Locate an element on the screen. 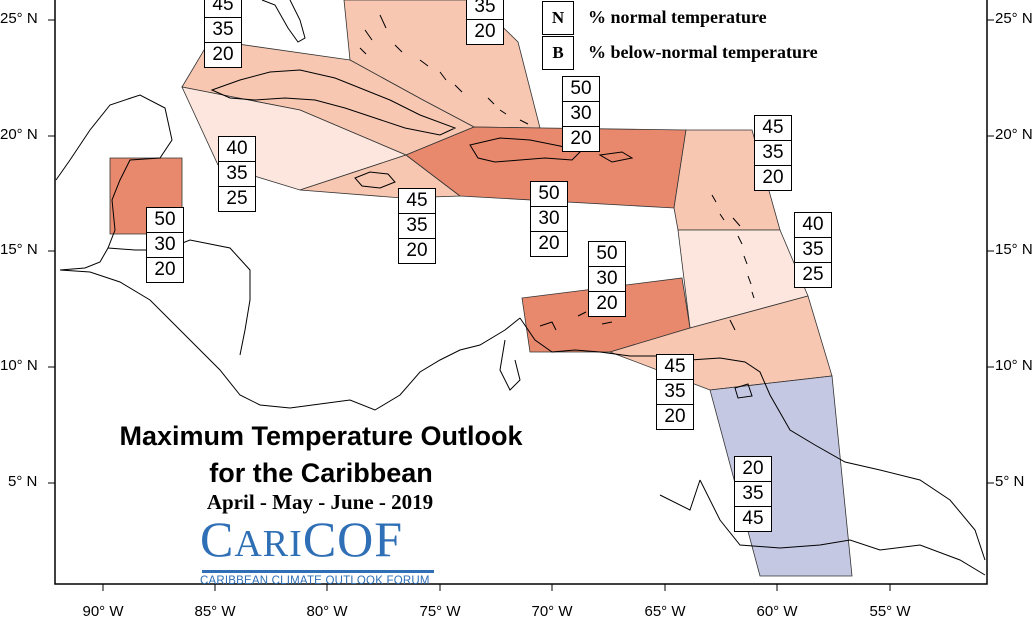 This screenshot has height=630, width=1036. caricof-wordmark: CARICOF is located at coordinates (318, 541).